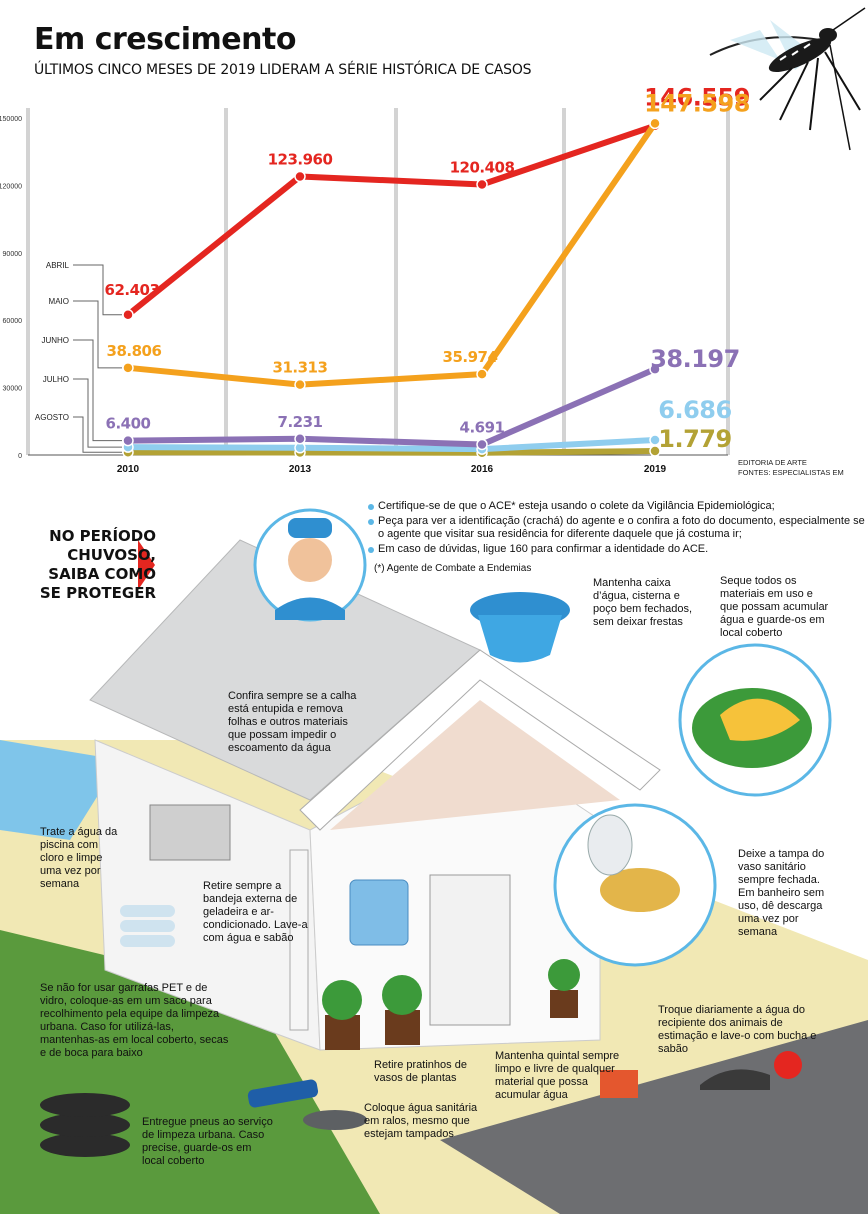 The image size is (868, 1214). What do you see at coordinates (300, 422) in the screenshot?
I see `data-label: 7.231` at bounding box center [300, 422].